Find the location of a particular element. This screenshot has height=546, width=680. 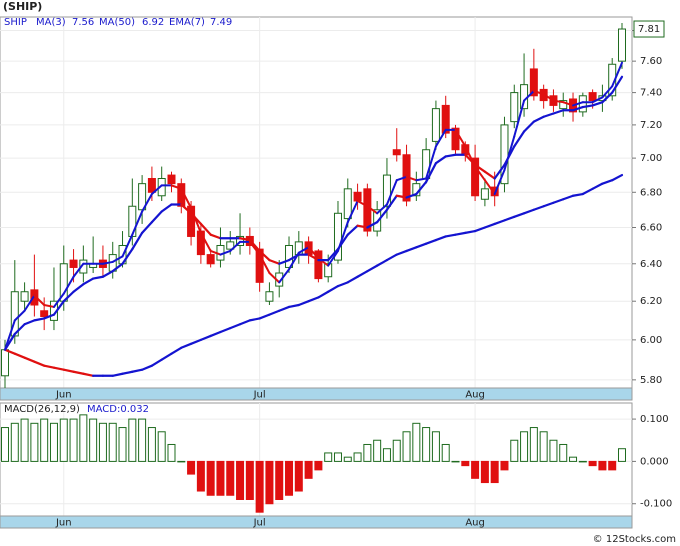

y-tick-label: 6.40 is located at coordinates (651, 264).